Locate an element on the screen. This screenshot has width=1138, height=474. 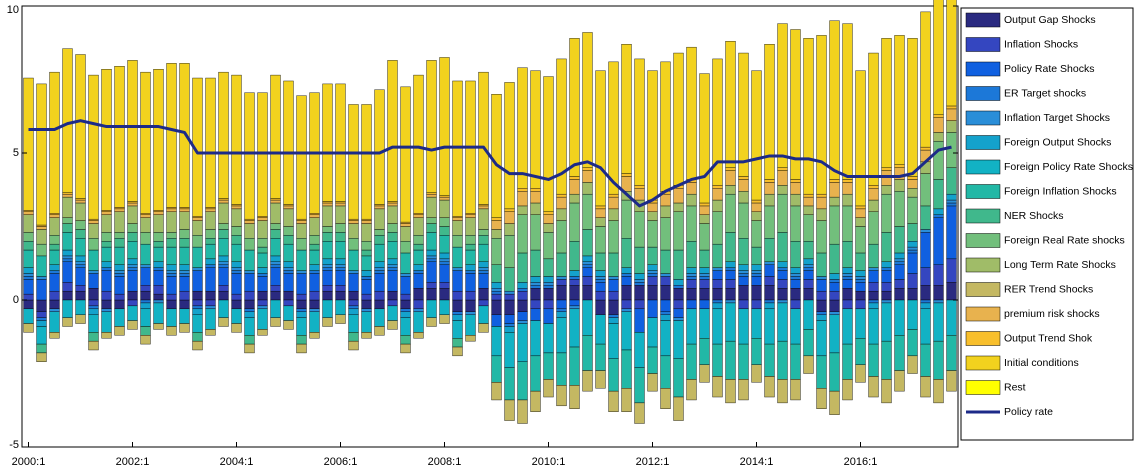
legend-swatch is located at coordinates (983, 240).